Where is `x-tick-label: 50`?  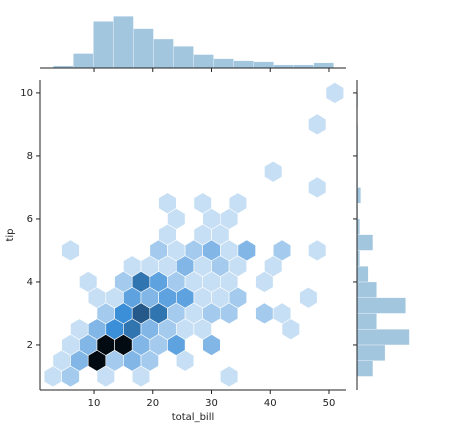
x-tick-label: 50 is located at coordinates (329, 403).